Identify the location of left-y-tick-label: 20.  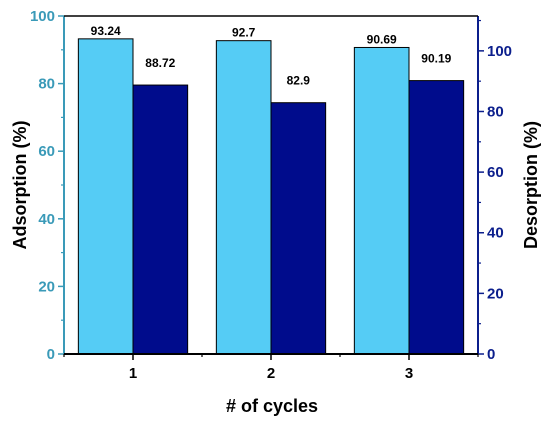
(46, 286).